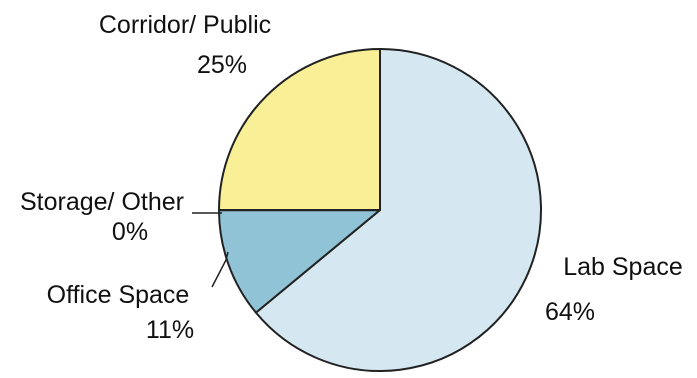  I want to click on slice-label-corridor-public: Corridor/ Public, so click(185, 25).